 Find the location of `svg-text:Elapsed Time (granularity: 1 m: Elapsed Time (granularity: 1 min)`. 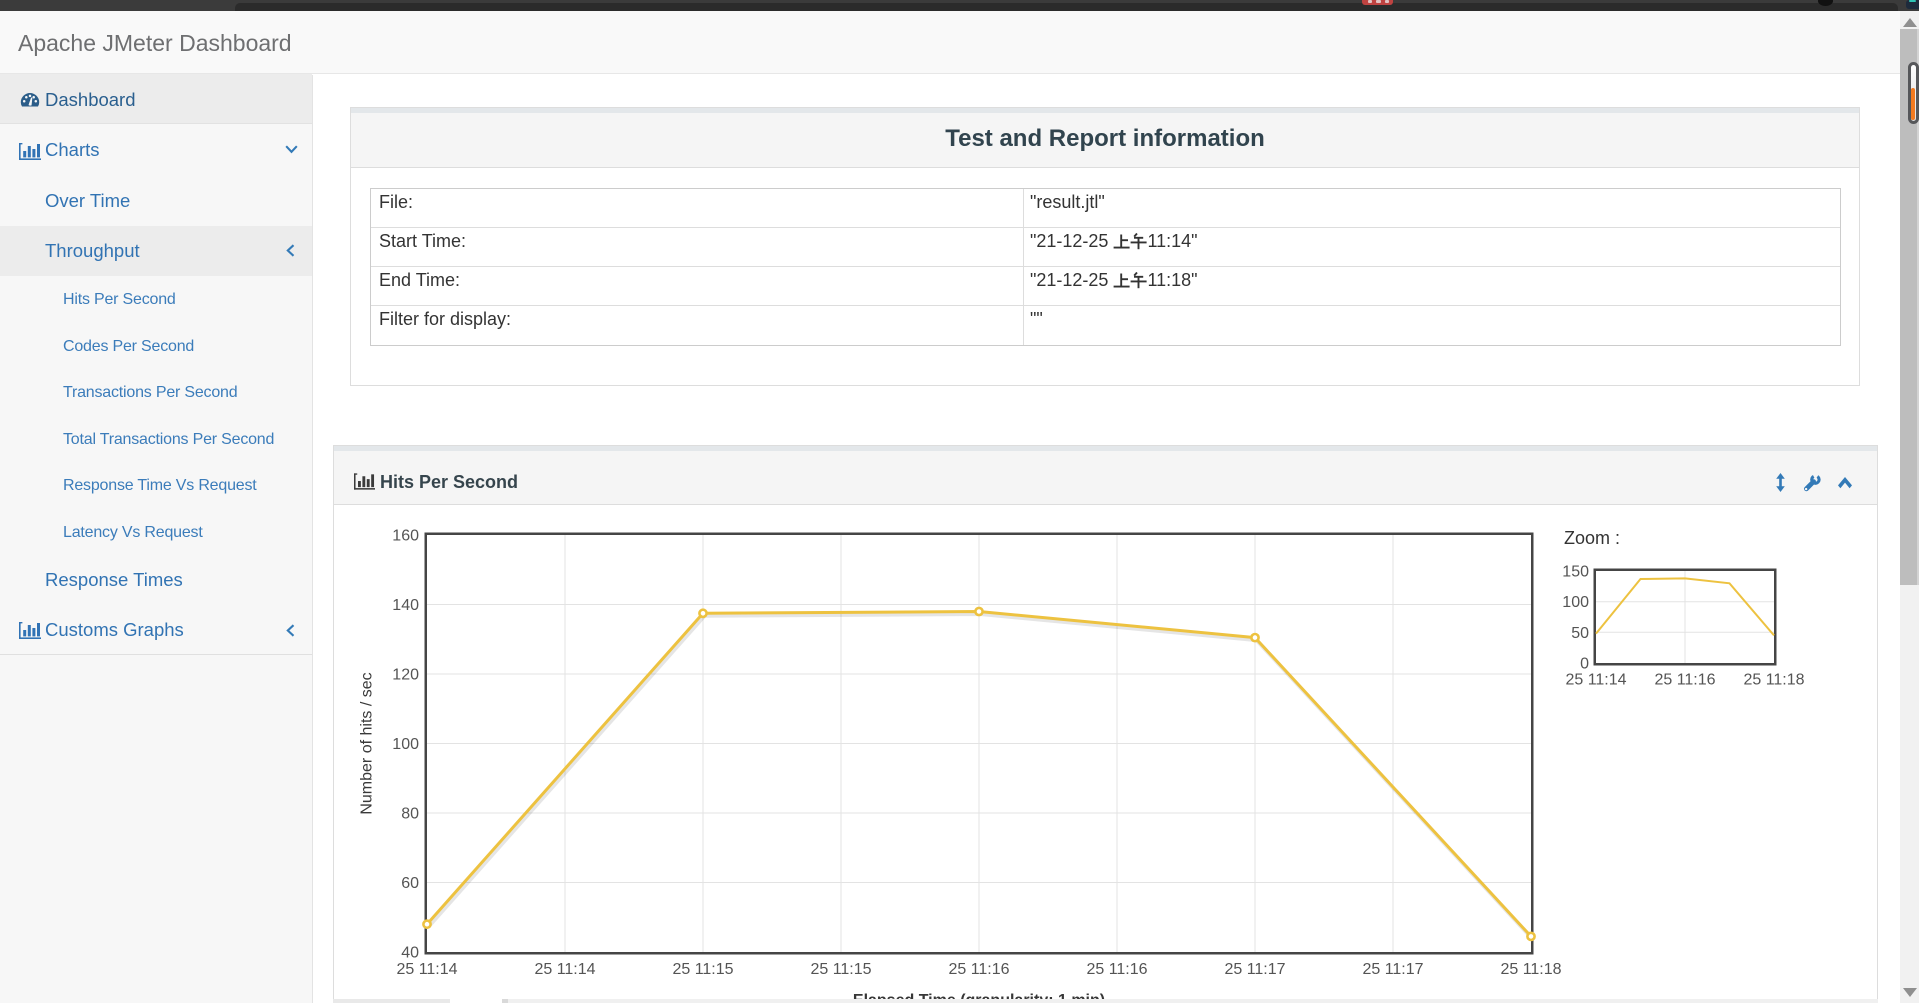

svg-text:Elapsed Time (granularity: 1 m: Elapsed Time (granularity: 1 min) is located at coordinates (979, 997).